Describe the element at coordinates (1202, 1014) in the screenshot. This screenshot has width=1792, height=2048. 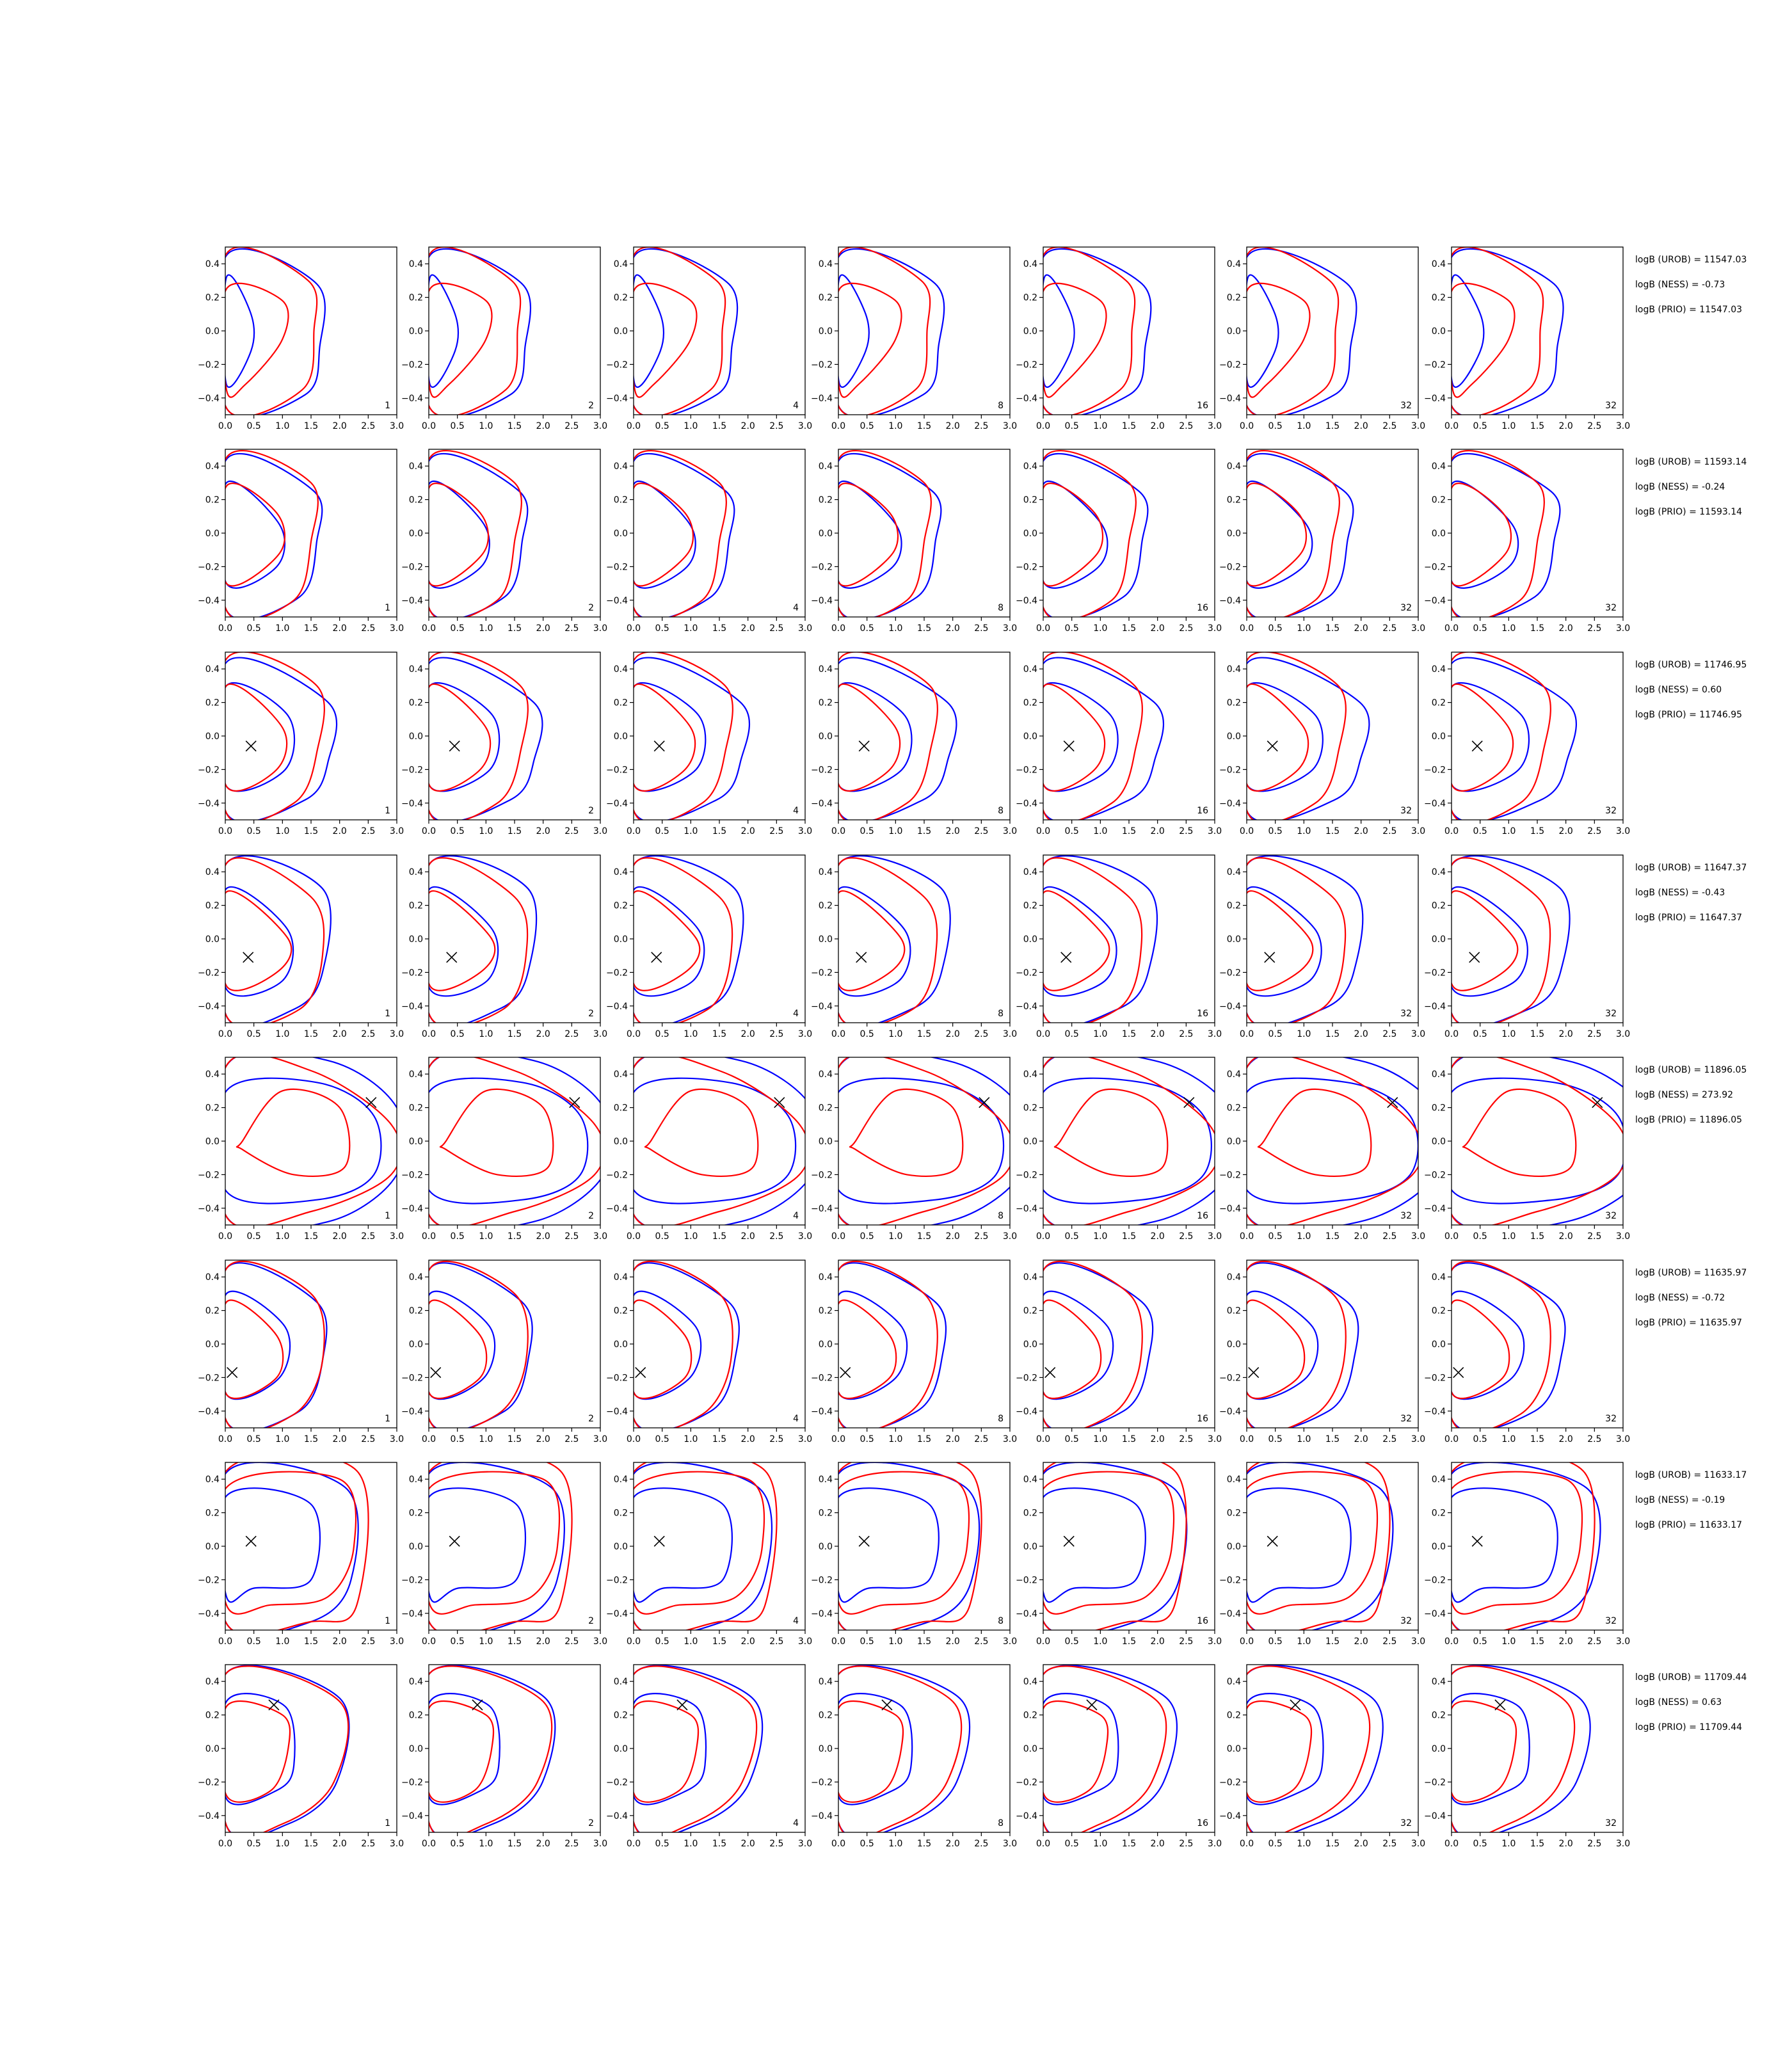
I see `panel-label: 16` at that location.